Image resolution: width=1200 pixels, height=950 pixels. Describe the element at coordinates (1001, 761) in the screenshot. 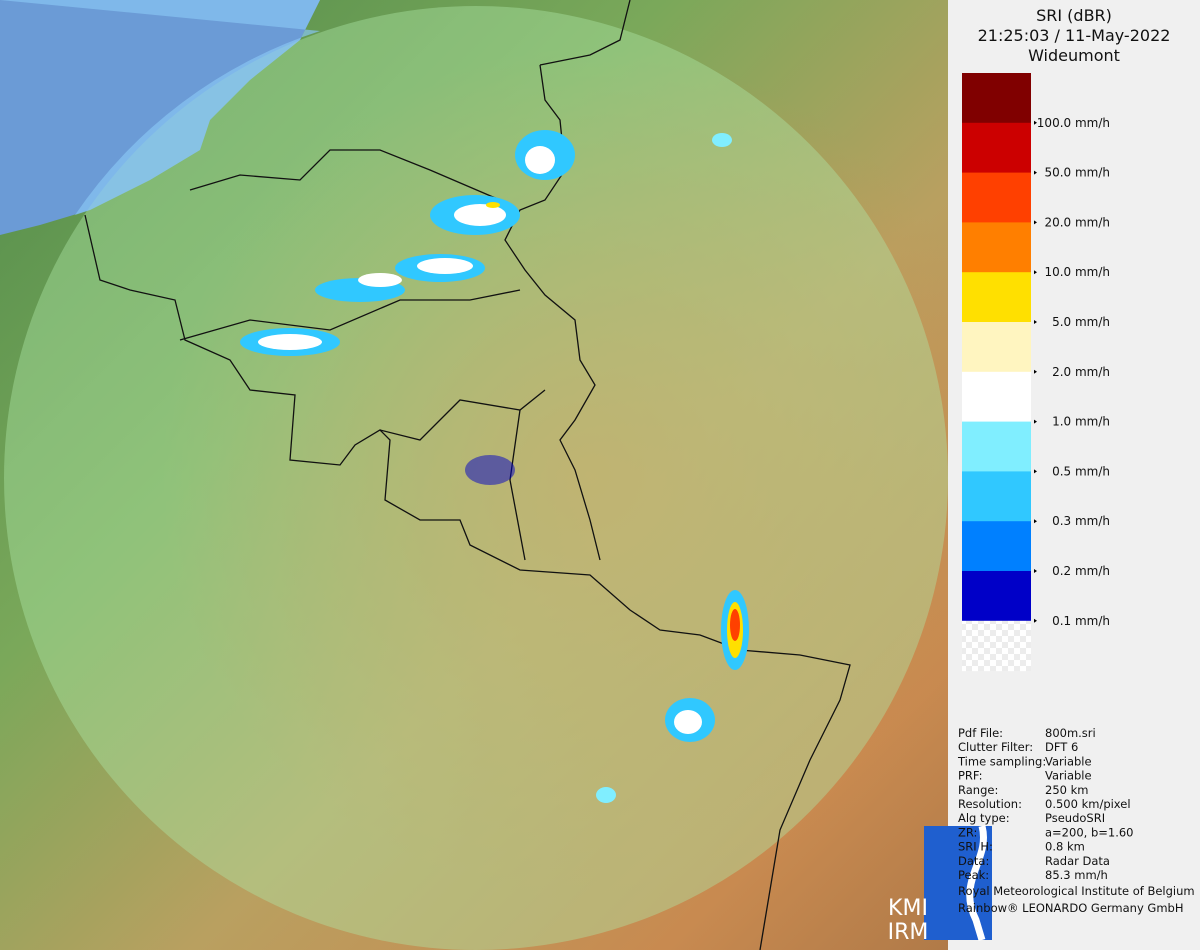

I see `info-key: Time sampling:` at that location.